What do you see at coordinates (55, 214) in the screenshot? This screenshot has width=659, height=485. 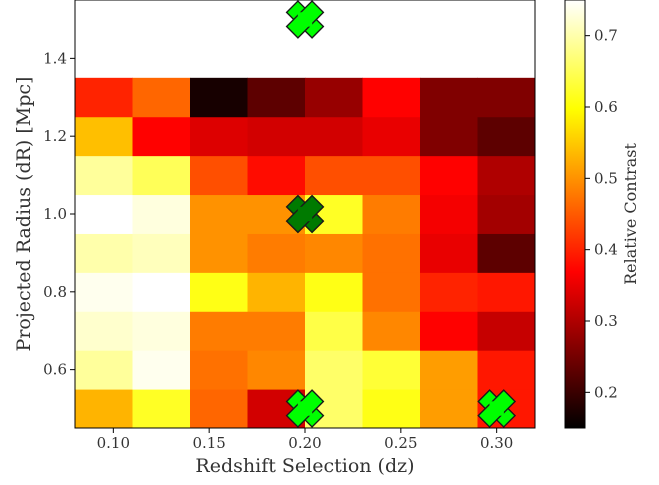 I see `y-tick-label: 1.0` at bounding box center [55, 214].